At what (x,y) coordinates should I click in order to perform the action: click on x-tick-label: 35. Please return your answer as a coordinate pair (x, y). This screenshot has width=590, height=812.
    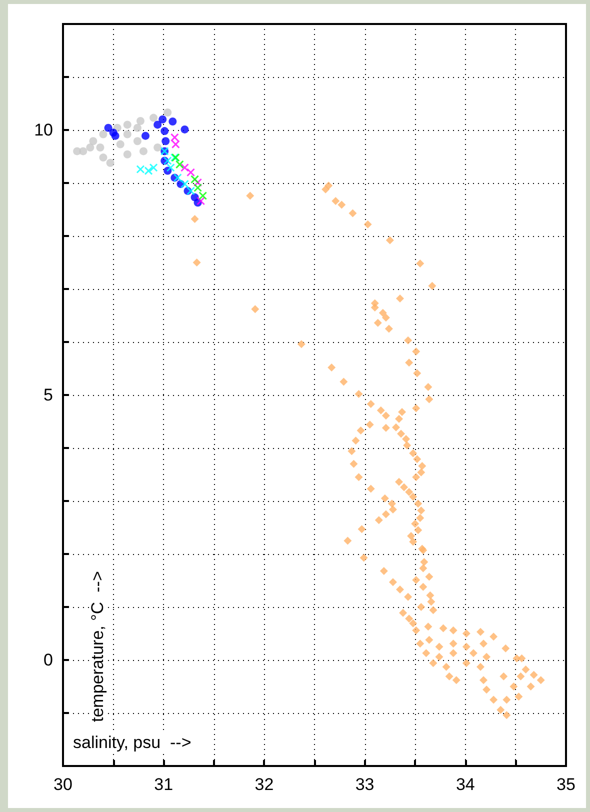
    Looking at the image, I should click on (566, 784).